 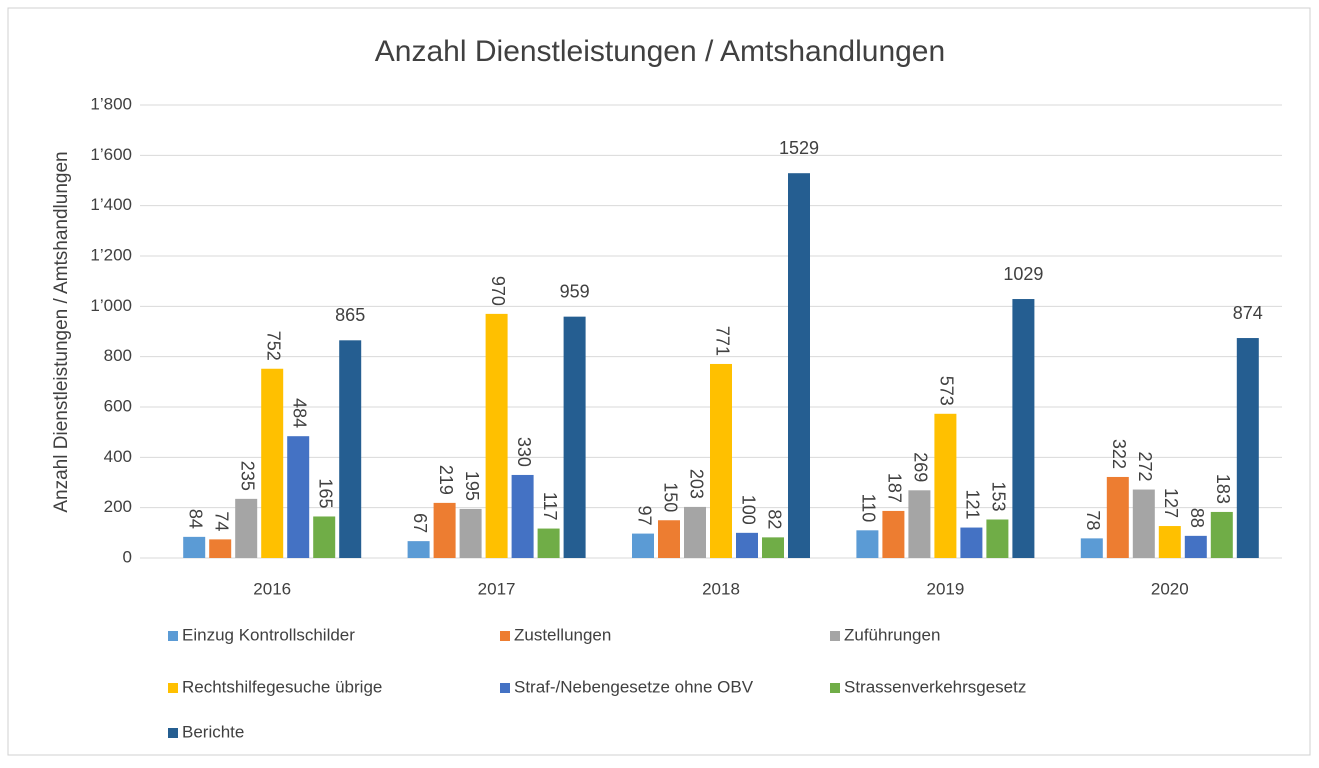 What do you see at coordinates (118, 506) in the screenshot?
I see `y-tick-label: 200` at bounding box center [118, 506].